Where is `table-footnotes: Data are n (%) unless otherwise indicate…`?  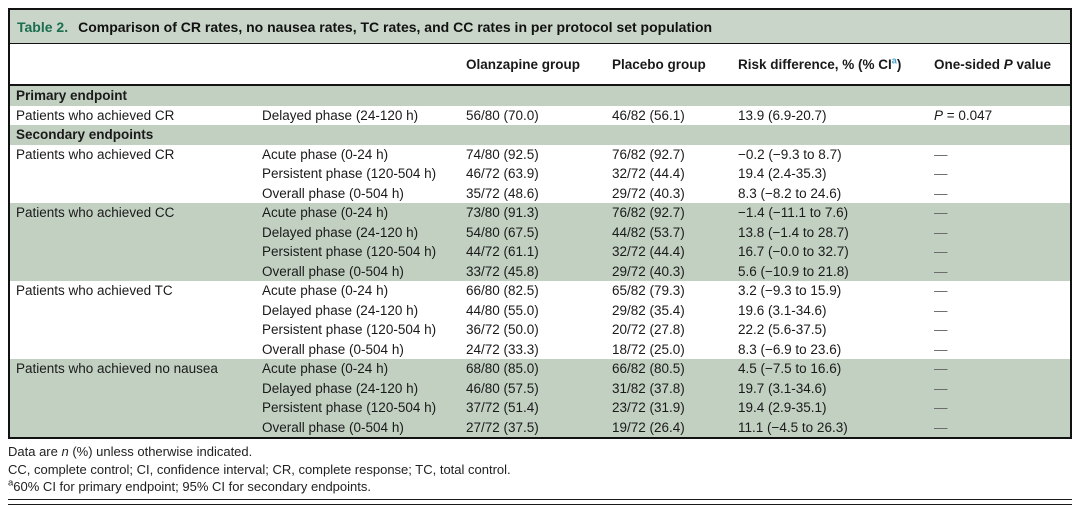 table-footnotes: Data are n (%) unless otherwise indicate… is located at coordinates (540, 469).